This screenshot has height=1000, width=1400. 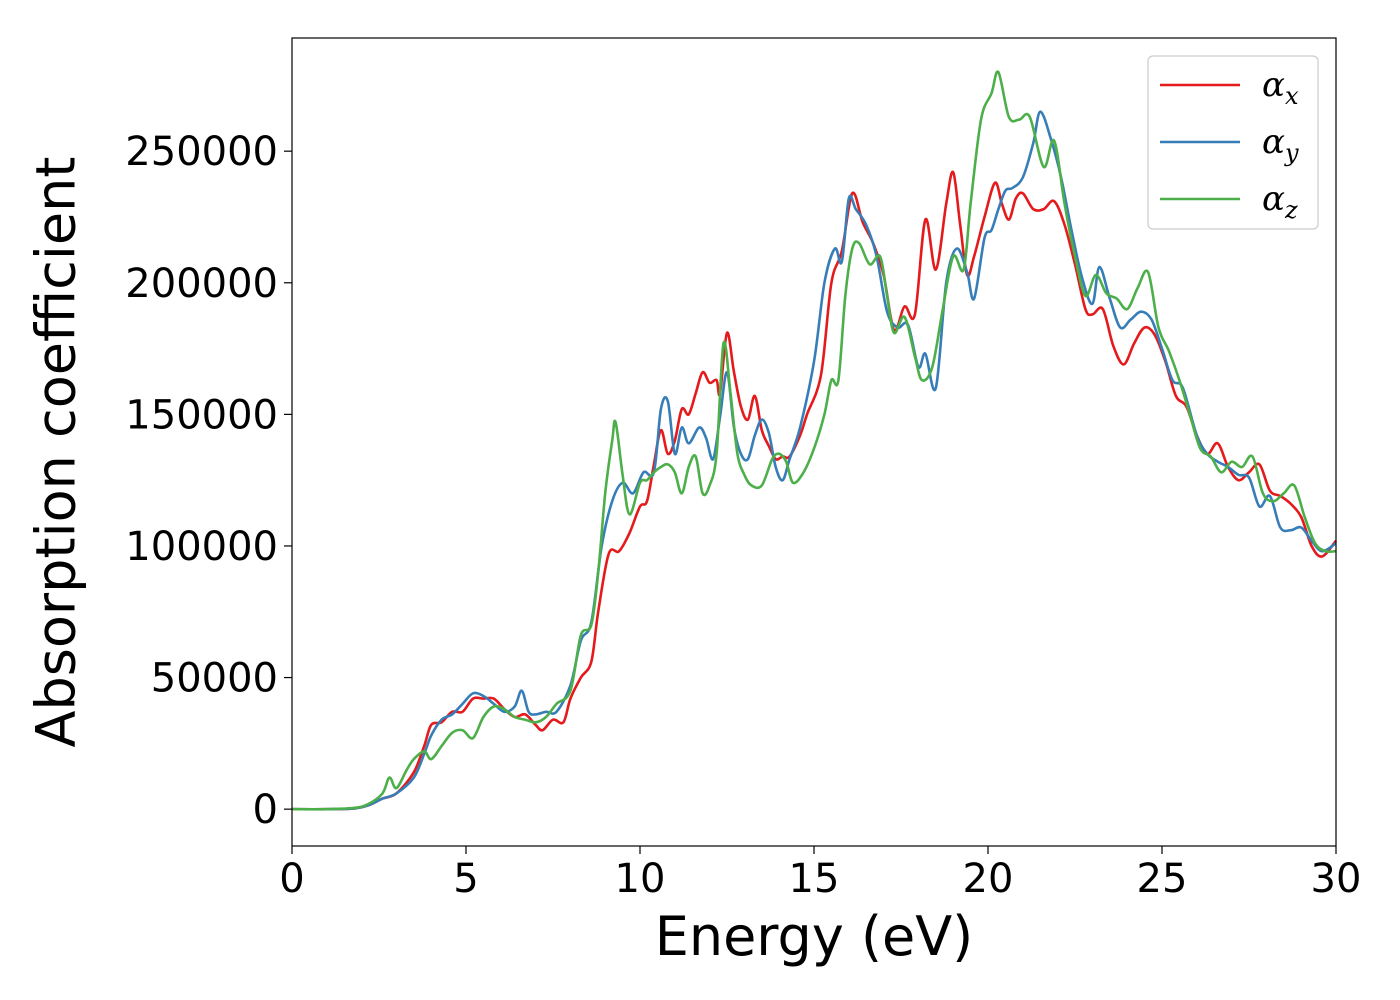 What do you see at coordinates (201, 547) in the screenshot?
I see `y-tick-label: 100000` at bounding box center [201, 547].